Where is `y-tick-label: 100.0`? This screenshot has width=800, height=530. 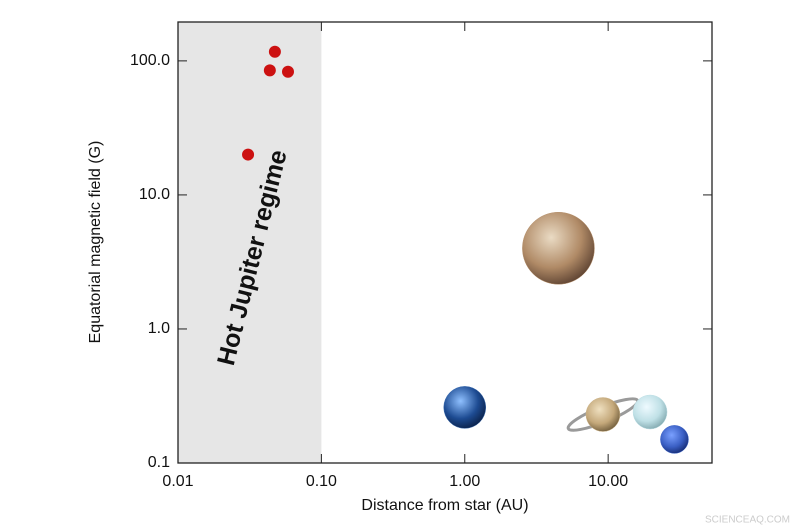 y-tick-label: 100.0 is located at coordinates (150, 60).